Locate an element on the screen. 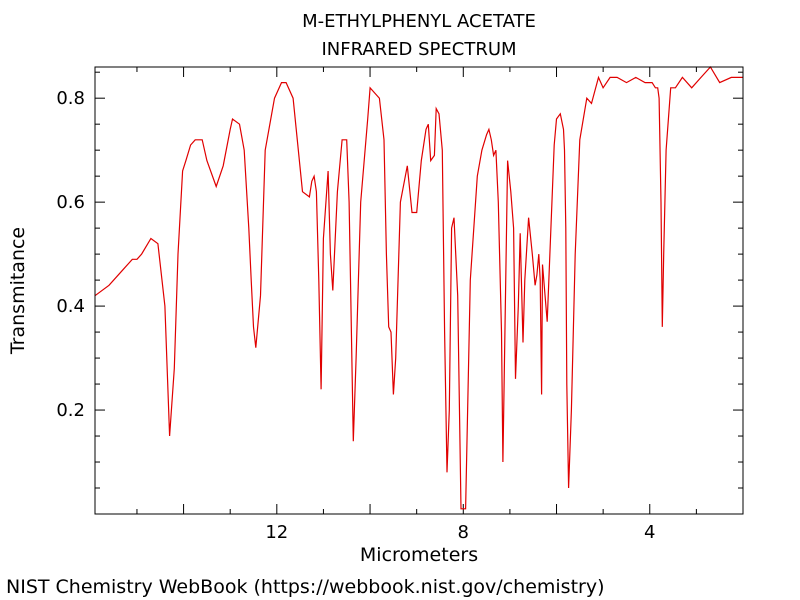 Image resolution: width=800 pixels, height=600 pixels. y-tick-label: 0.4 is located at coordinates (70, 306).